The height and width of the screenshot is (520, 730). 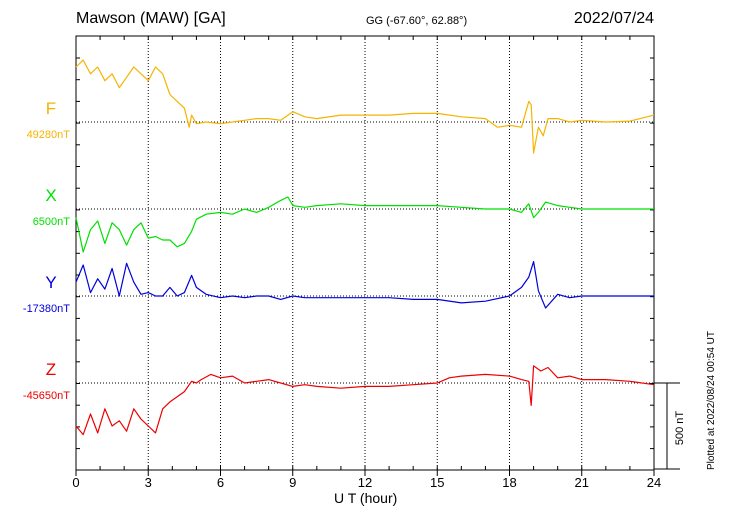 What do you see at coordinates (613, 18) in the screenshot?
I see `plot-date: 2022/07/24` at bounding box center [613, 18].